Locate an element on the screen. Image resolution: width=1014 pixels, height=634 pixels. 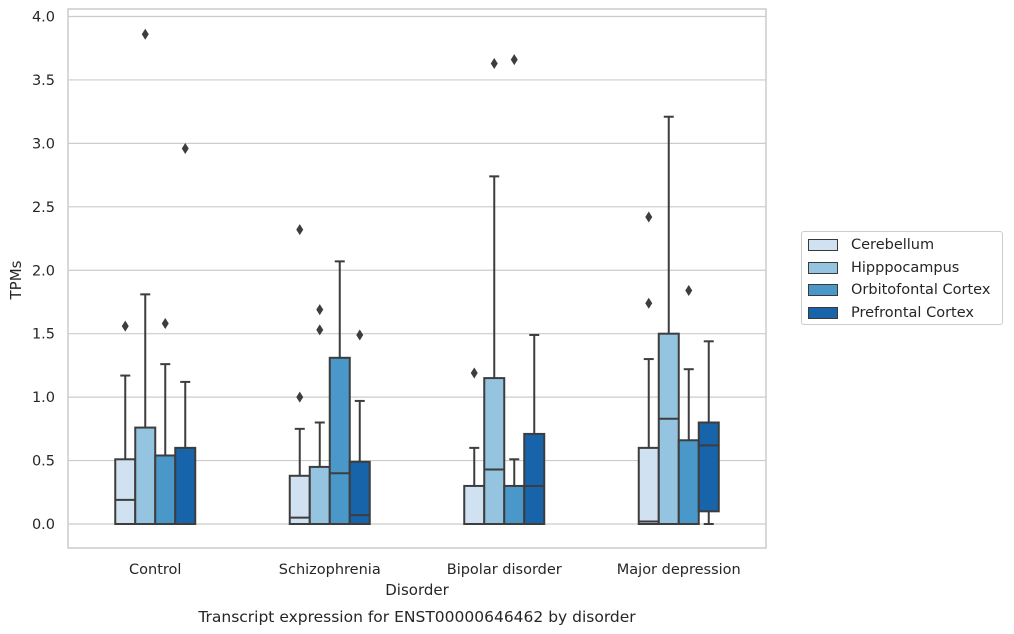
box-cerebellum-schizophrenia is located at coordinates (299, 375).